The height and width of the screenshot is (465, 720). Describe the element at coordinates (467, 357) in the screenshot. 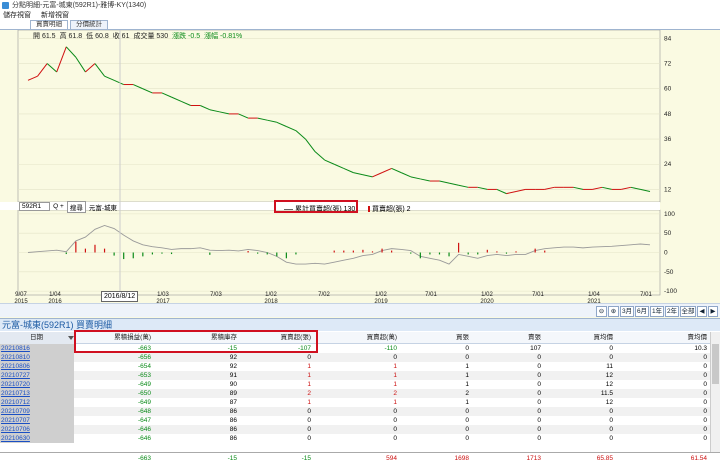

I see `cell-buy-shares: 0` at that location.